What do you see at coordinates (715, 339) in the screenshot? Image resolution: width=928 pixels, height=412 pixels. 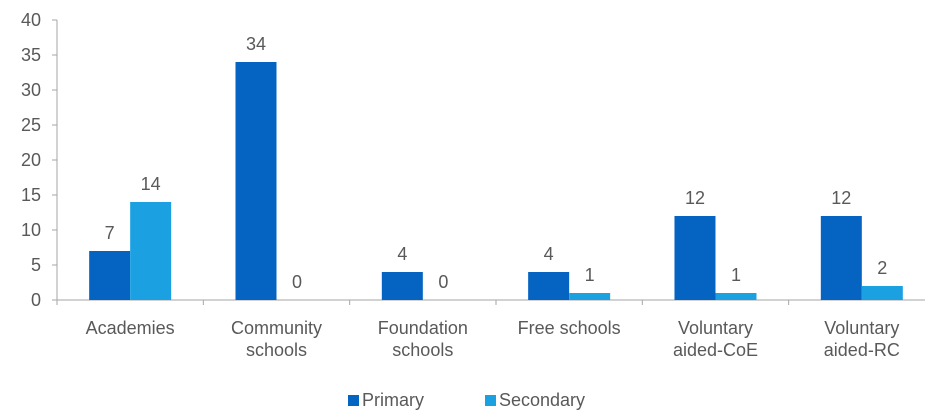 I see `category-label: Voluntary aided-CoE` at bounding box center [715, 339].